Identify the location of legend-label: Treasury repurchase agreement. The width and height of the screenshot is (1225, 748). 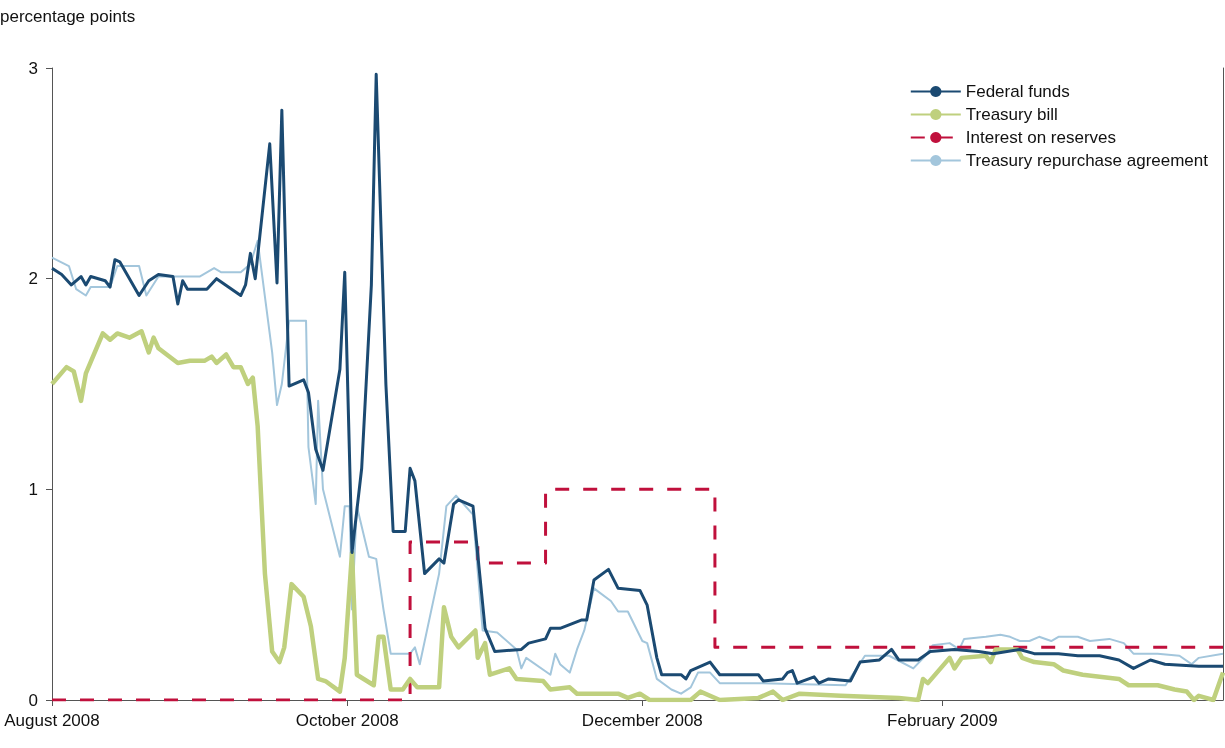
(1087, 160).